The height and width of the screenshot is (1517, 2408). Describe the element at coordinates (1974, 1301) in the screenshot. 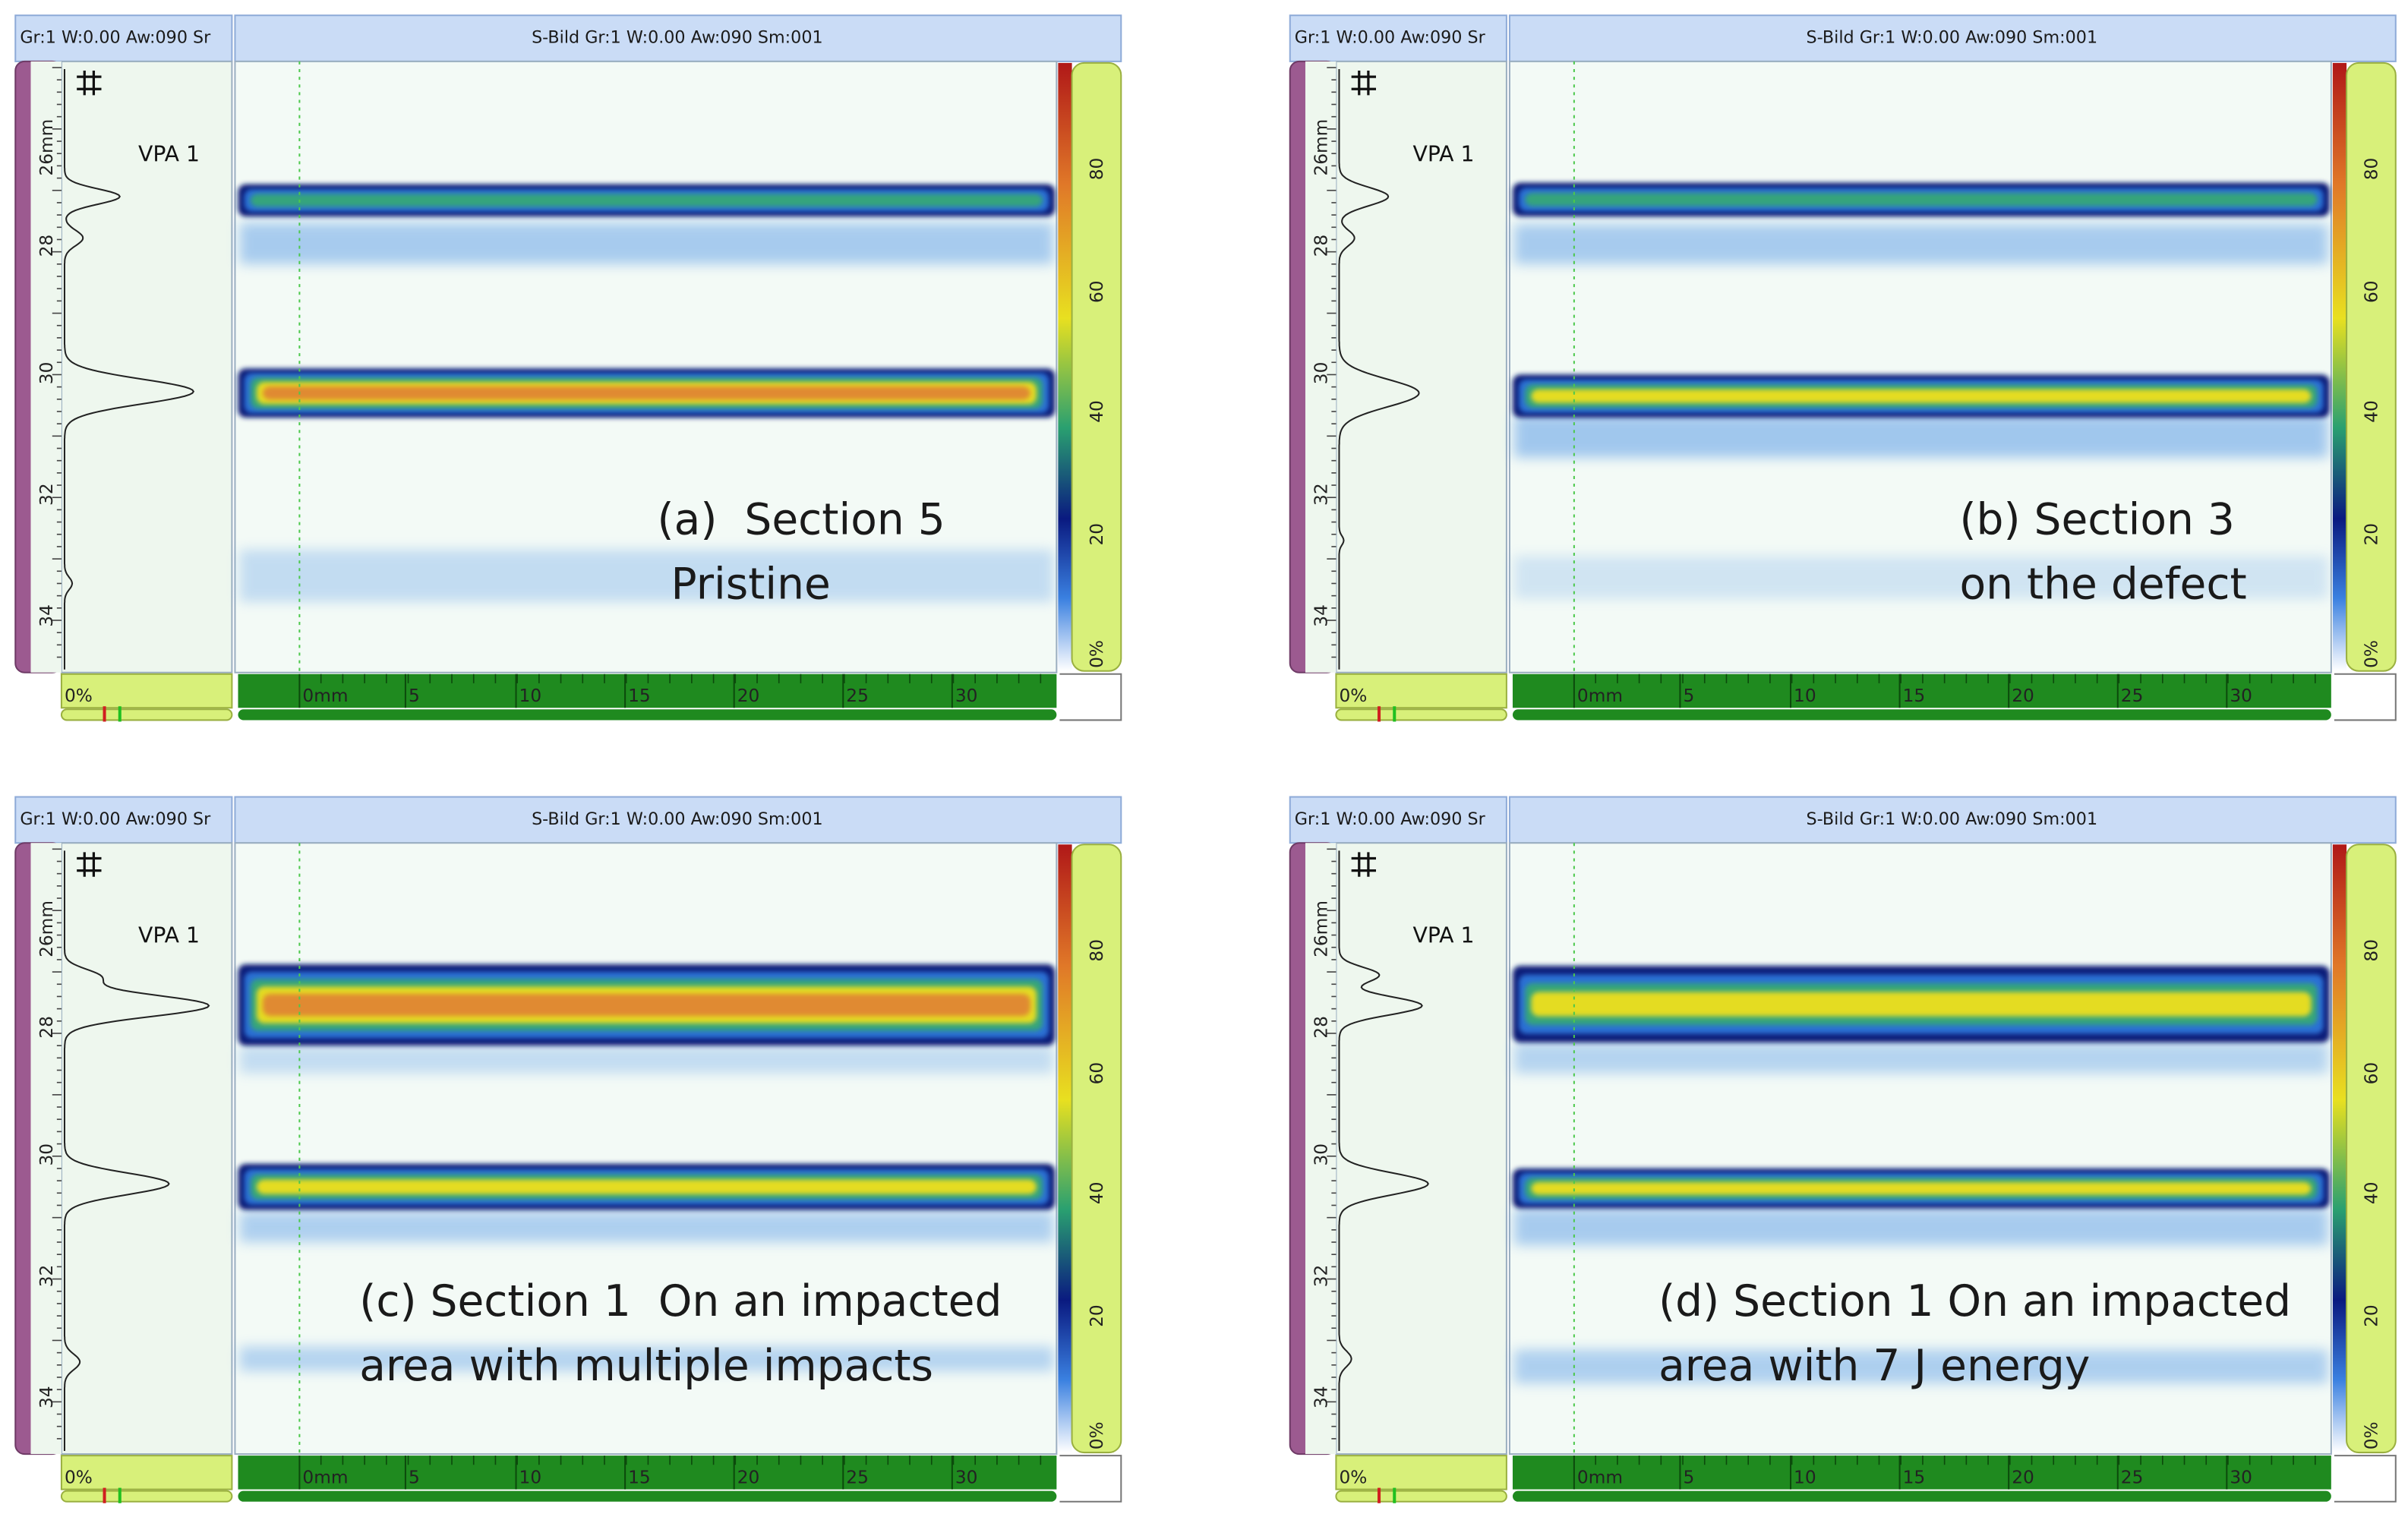

I see `caption-line: (d) Section 1 On an impacted` at that location.